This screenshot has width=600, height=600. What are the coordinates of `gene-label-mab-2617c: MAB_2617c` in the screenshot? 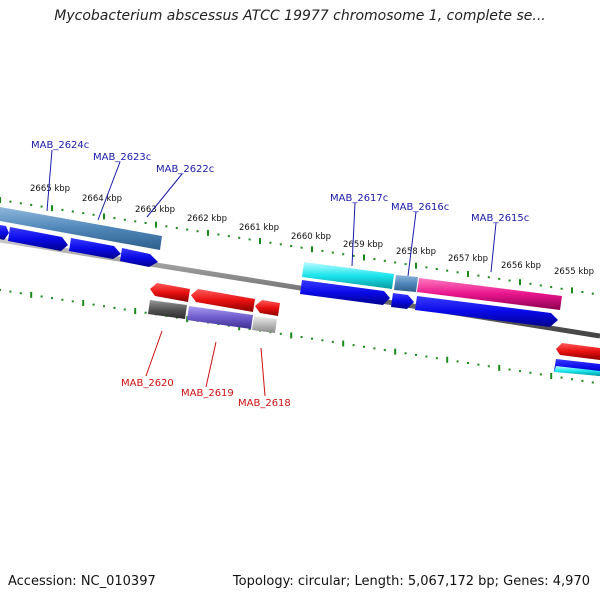 It's located at (359, 198).